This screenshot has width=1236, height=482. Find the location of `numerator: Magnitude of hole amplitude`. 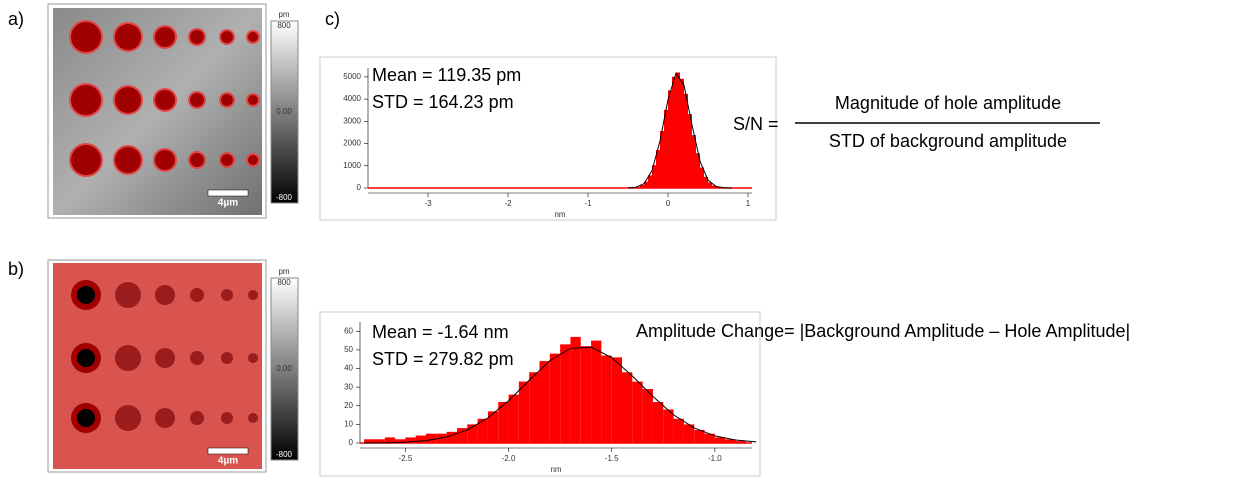

numerator: Magnitude of hole amplitude is located at coordinates (948, 103).